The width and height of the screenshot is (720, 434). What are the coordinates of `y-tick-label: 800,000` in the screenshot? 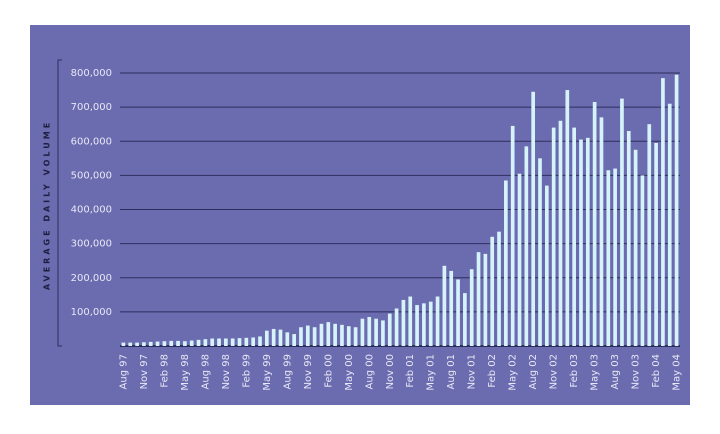 It's located at (91, 73).